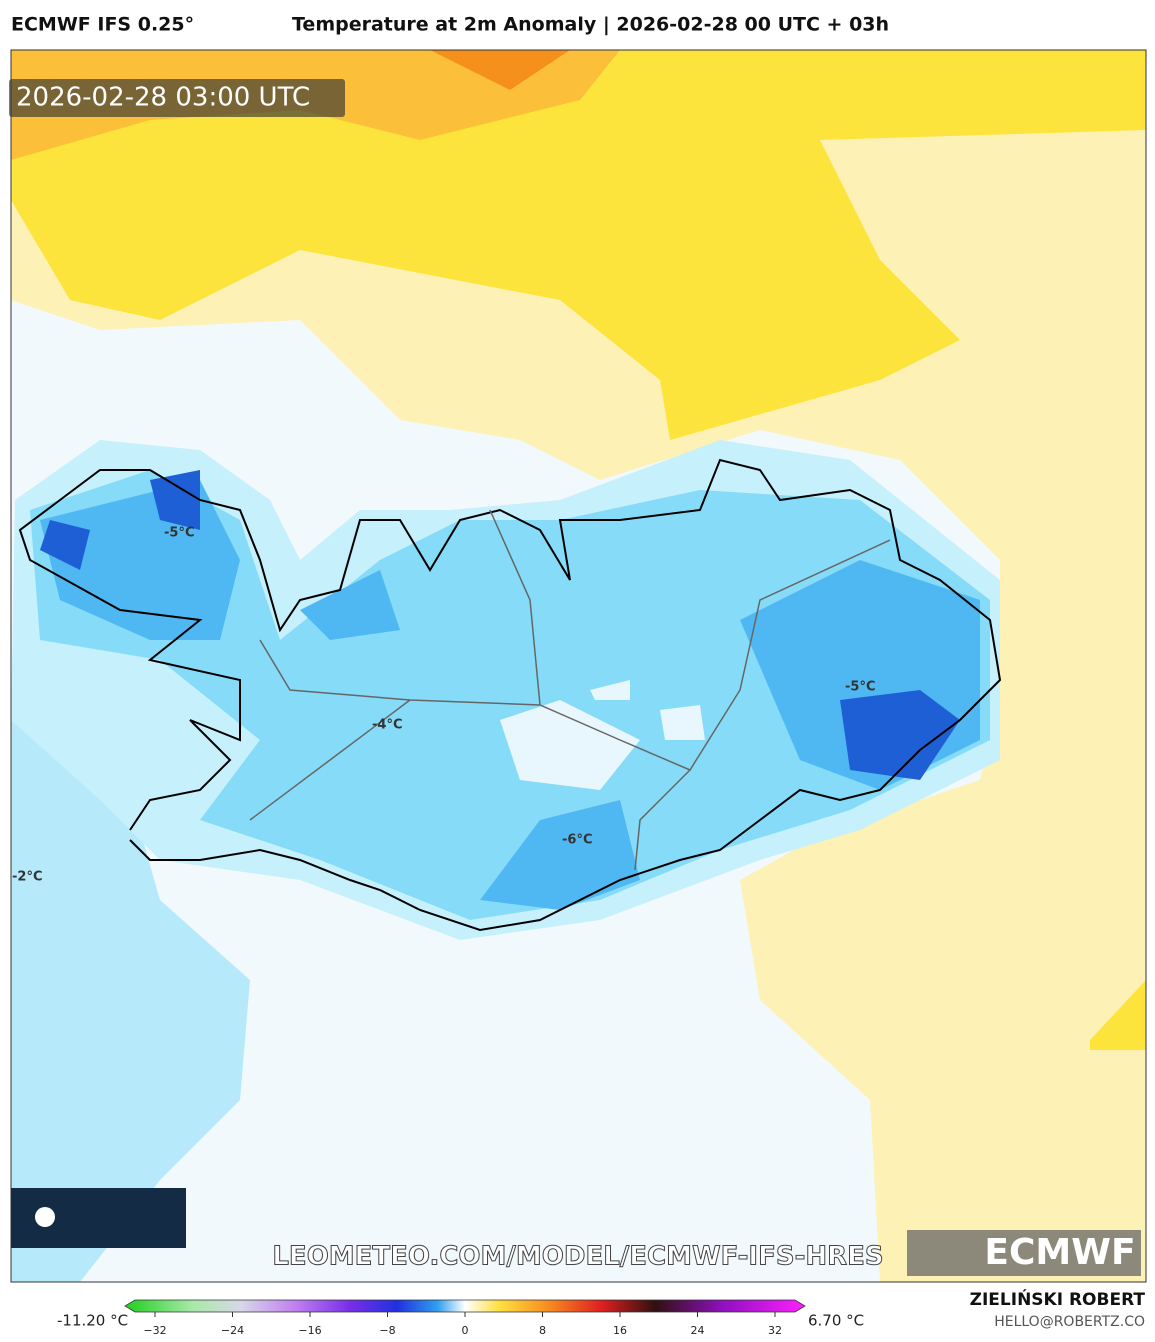 This screenshot has width=1155, height=1342. What do you see at coordinates (836, 1321) in the screenshot?
I see `colorbar-max: 6.70 °C` at bounding box center [836, 1321].